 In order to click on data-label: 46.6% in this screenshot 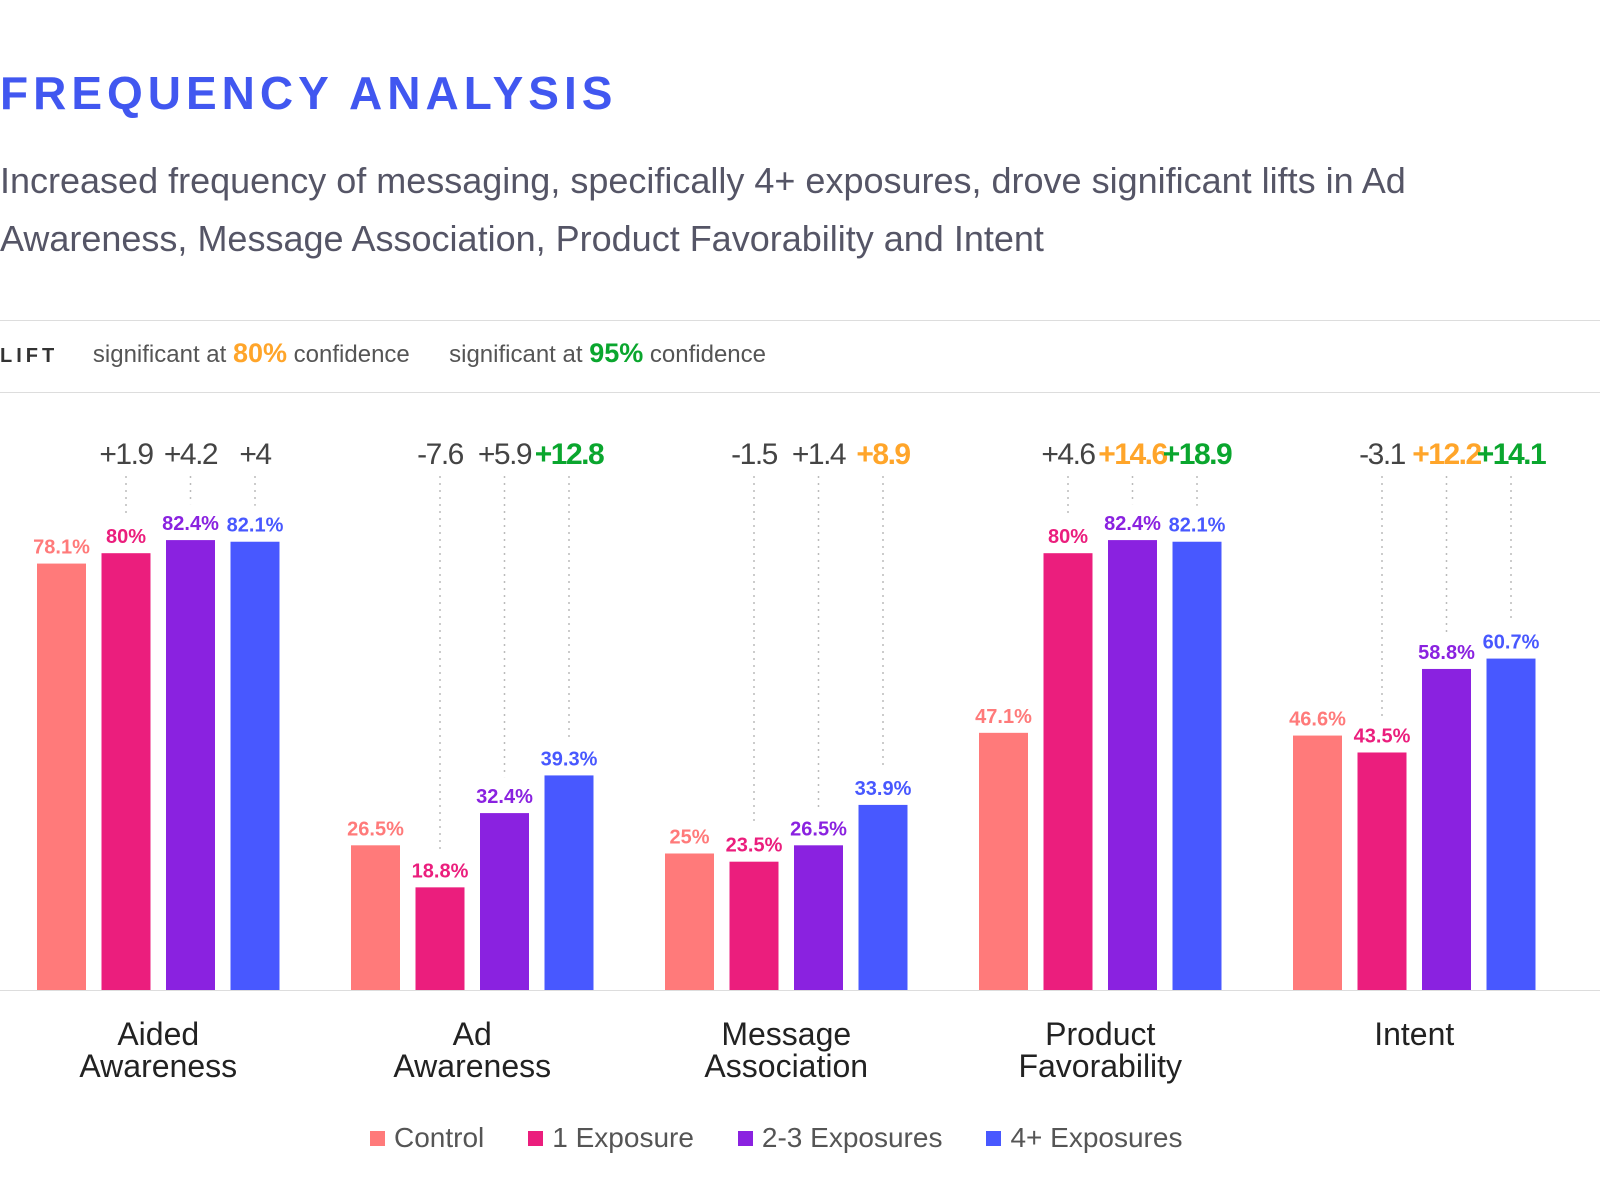, I will do `click(1317, 720)`.